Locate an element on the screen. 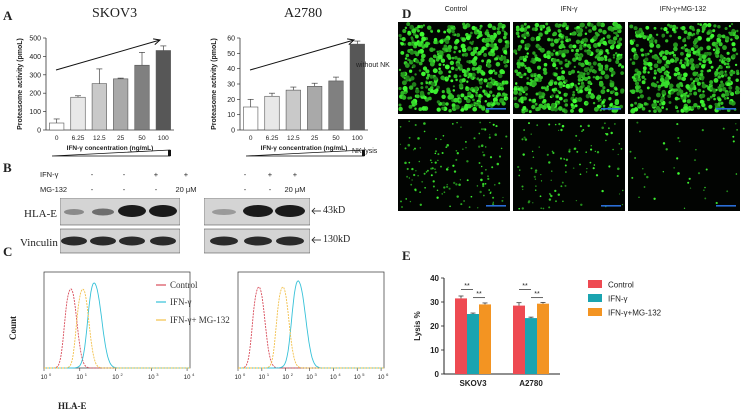  micro-scale-bar-r1-c1 is located at coordinates (496, 109).